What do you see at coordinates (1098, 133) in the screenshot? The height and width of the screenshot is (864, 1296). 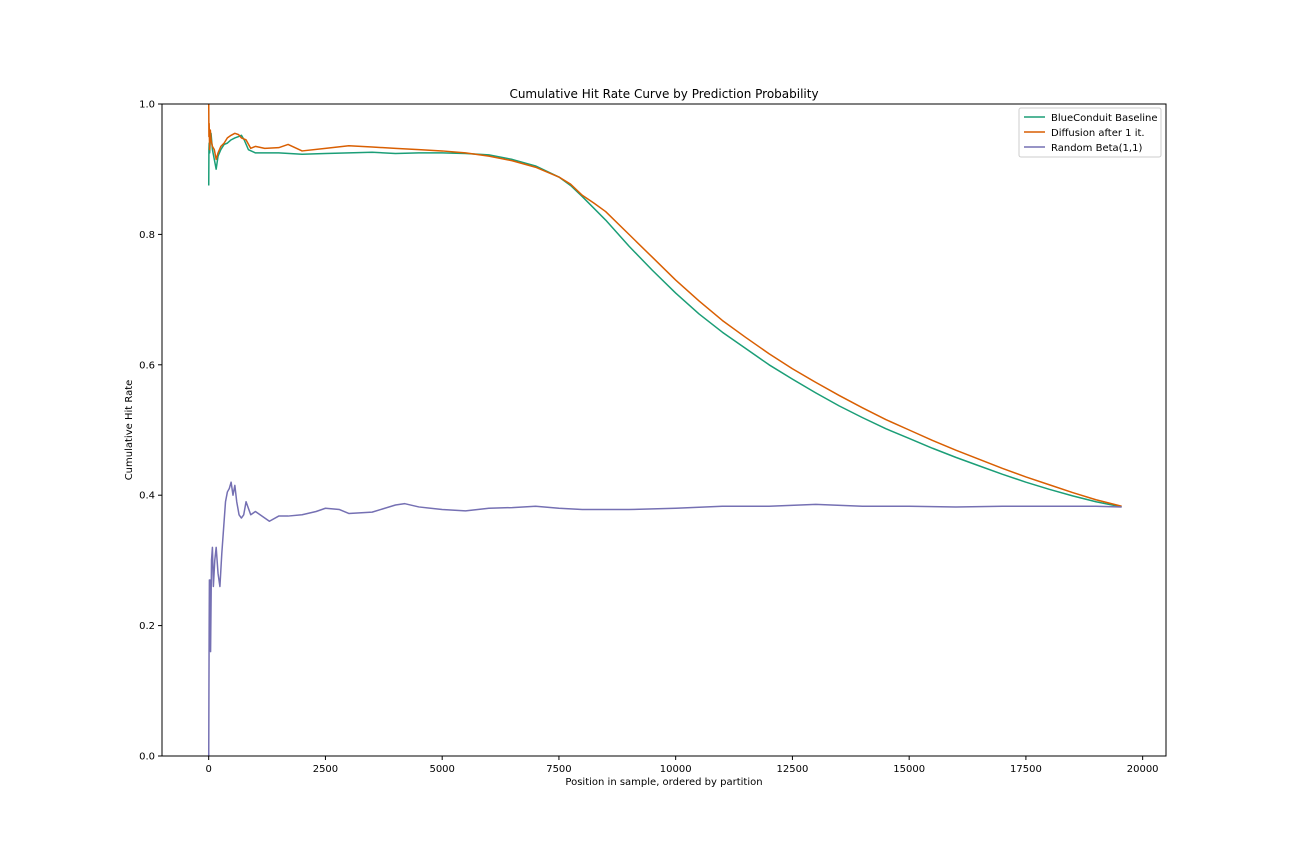 I see `legend-label-diffusion: Diffusion after 1 it.` at bounding box center [1098, 133].